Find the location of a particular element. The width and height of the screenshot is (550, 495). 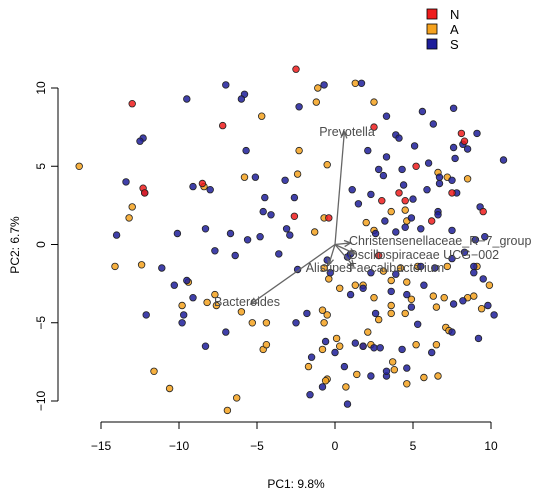

x-tick-label: 10 is located at coordinates (491, 446).